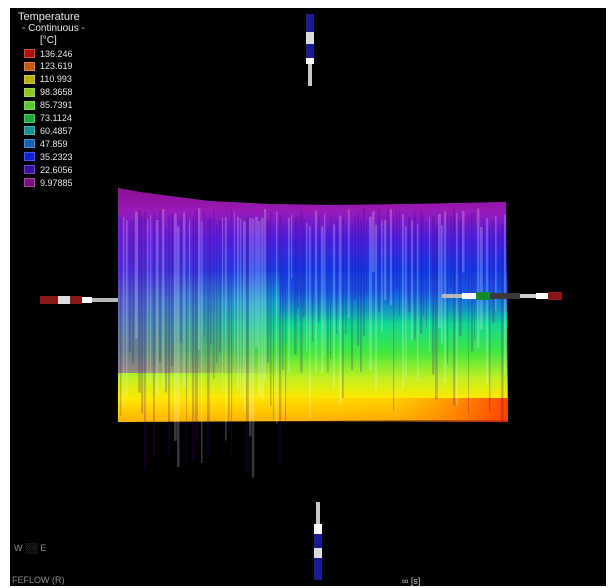 The image size is (608, 588). Describe the element at coordinates (53, 28) in the screenshot. I see `legend-subtitle: - Continuous -` at that location.